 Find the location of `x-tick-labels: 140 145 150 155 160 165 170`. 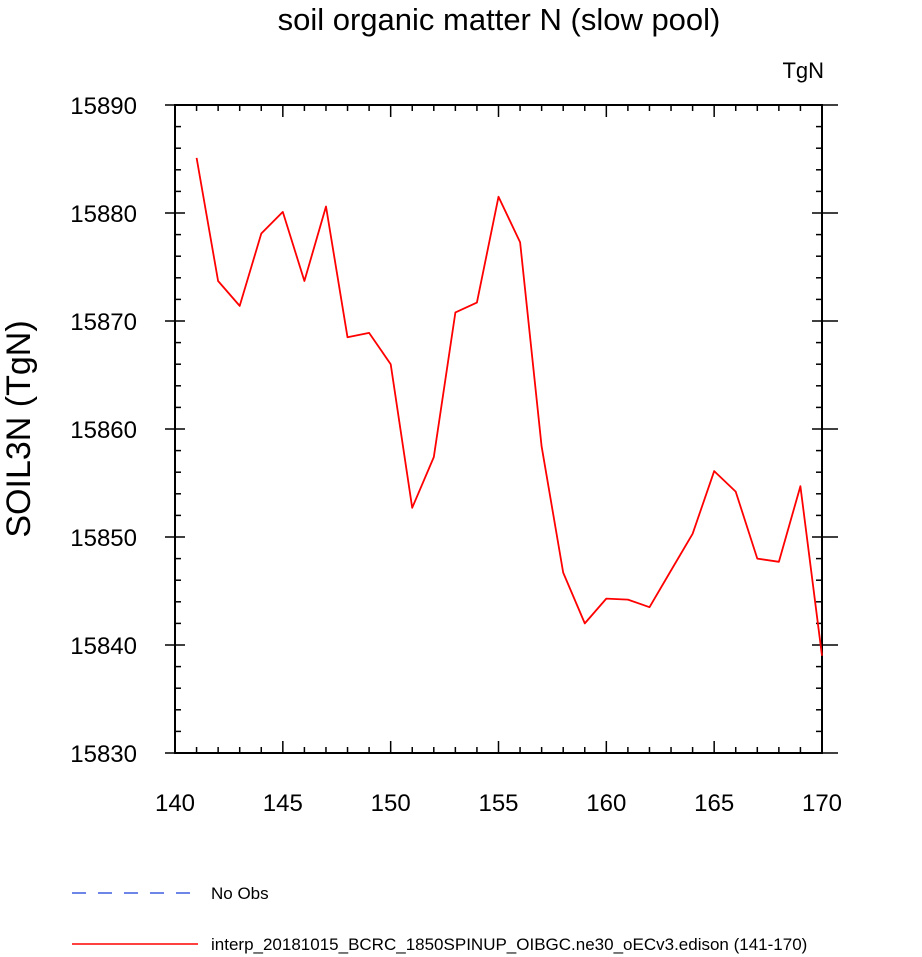

x-tick-labels: 140 145 150 155 160 165 170 is located at coordinates (498, 803).